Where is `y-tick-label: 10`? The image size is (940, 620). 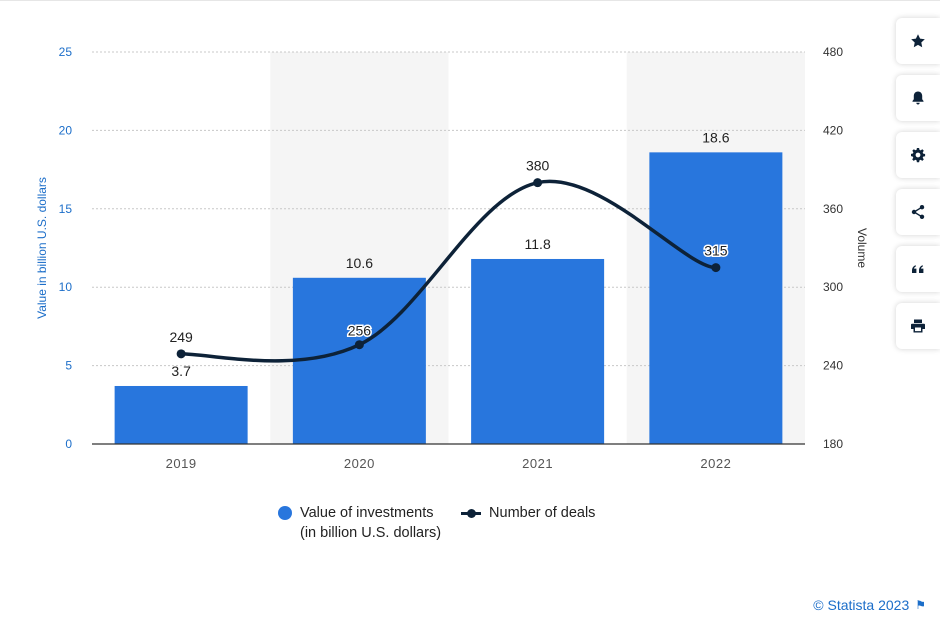 y-tick-label: 10 is located at coordinates (66, 287).